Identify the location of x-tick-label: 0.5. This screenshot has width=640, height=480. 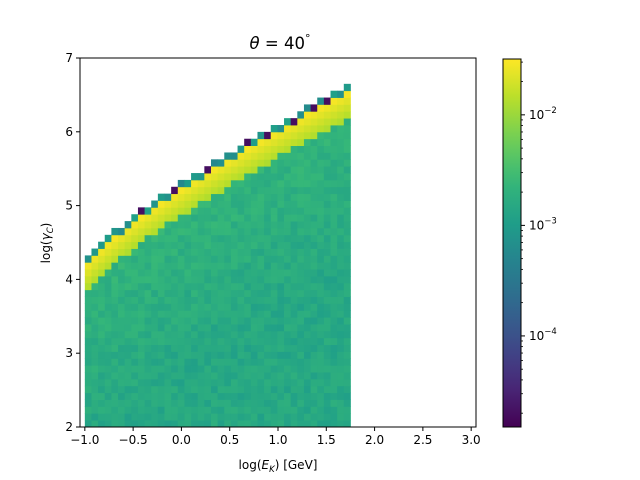
(229, 440).